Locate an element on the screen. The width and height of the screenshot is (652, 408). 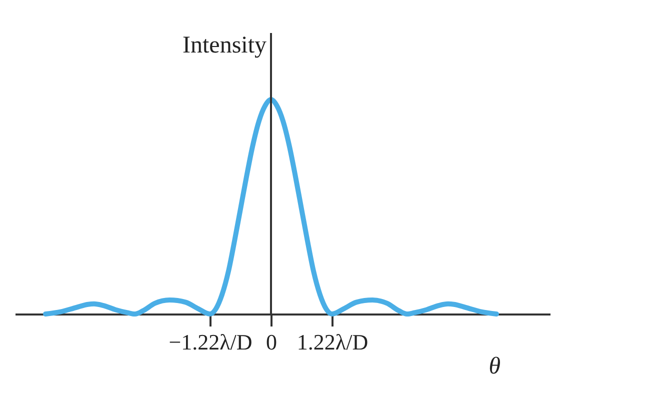
x-tick-label: −1.22λ/D is located at coordinates (210, 342).